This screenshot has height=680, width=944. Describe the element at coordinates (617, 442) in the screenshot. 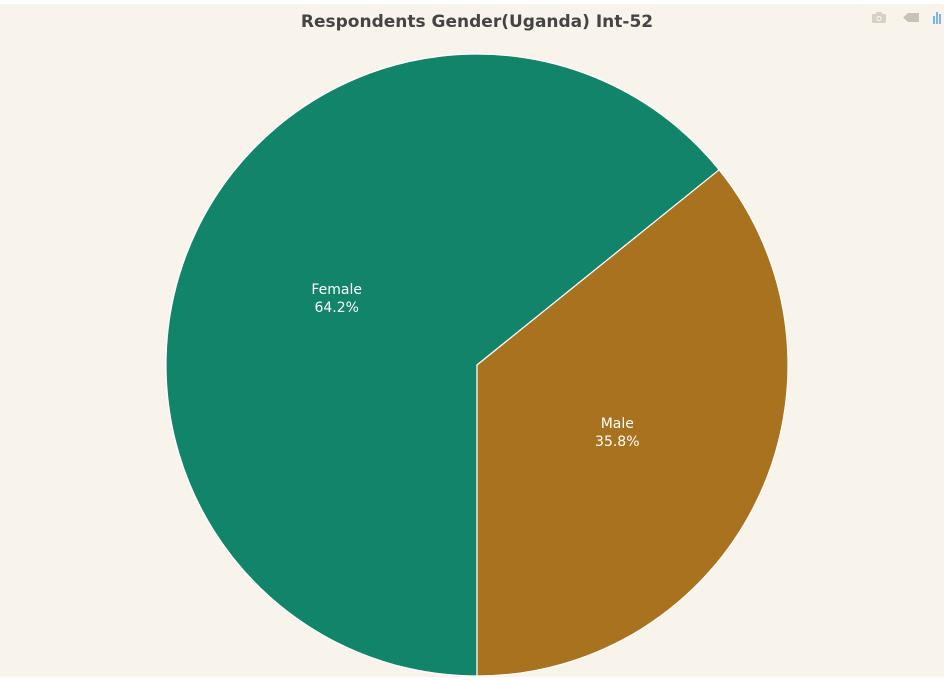

I see `slice-label-percent-male: 35.8%` at that location.